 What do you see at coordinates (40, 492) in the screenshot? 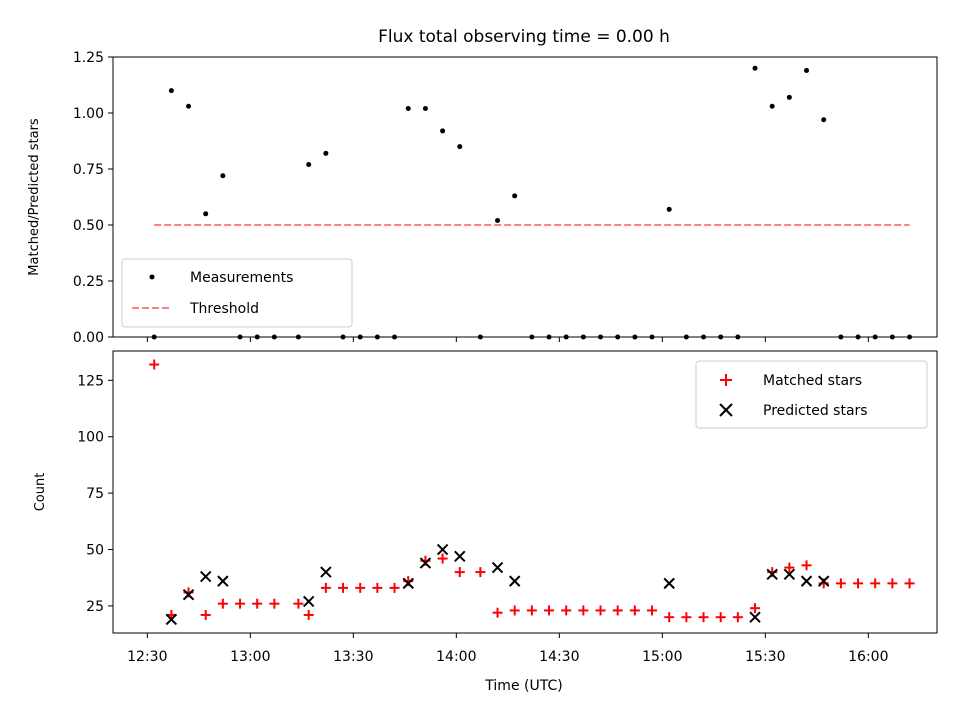
I see `bottom-y-axis-label: Count` at bounding box center [40, 492].